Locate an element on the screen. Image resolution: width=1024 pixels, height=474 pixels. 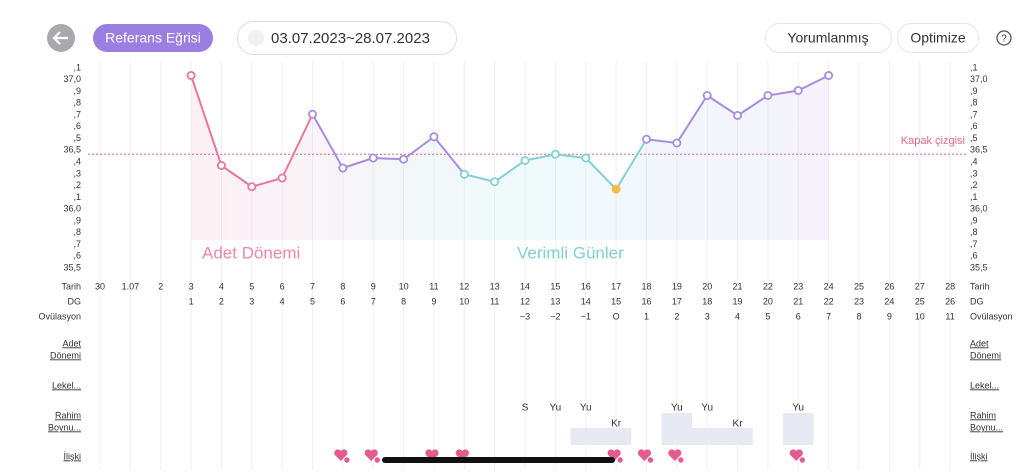
cell-dates: 10 is located at coordinates (404, 286).